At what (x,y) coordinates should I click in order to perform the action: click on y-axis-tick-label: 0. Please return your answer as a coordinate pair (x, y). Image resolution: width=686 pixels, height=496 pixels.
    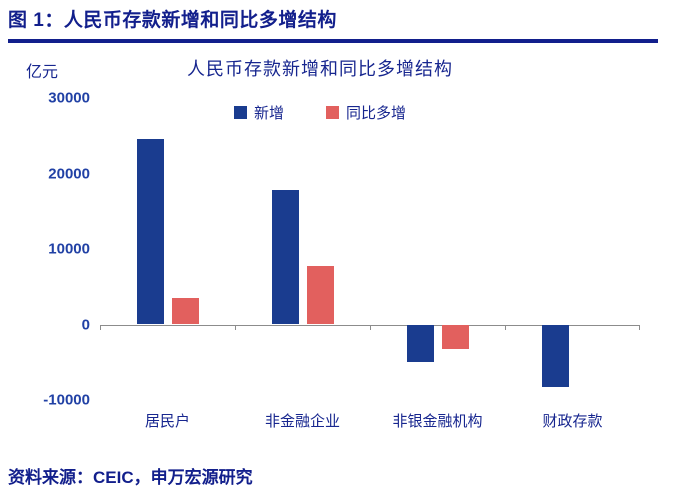
    Looking at the image, I should click on (85, 324).